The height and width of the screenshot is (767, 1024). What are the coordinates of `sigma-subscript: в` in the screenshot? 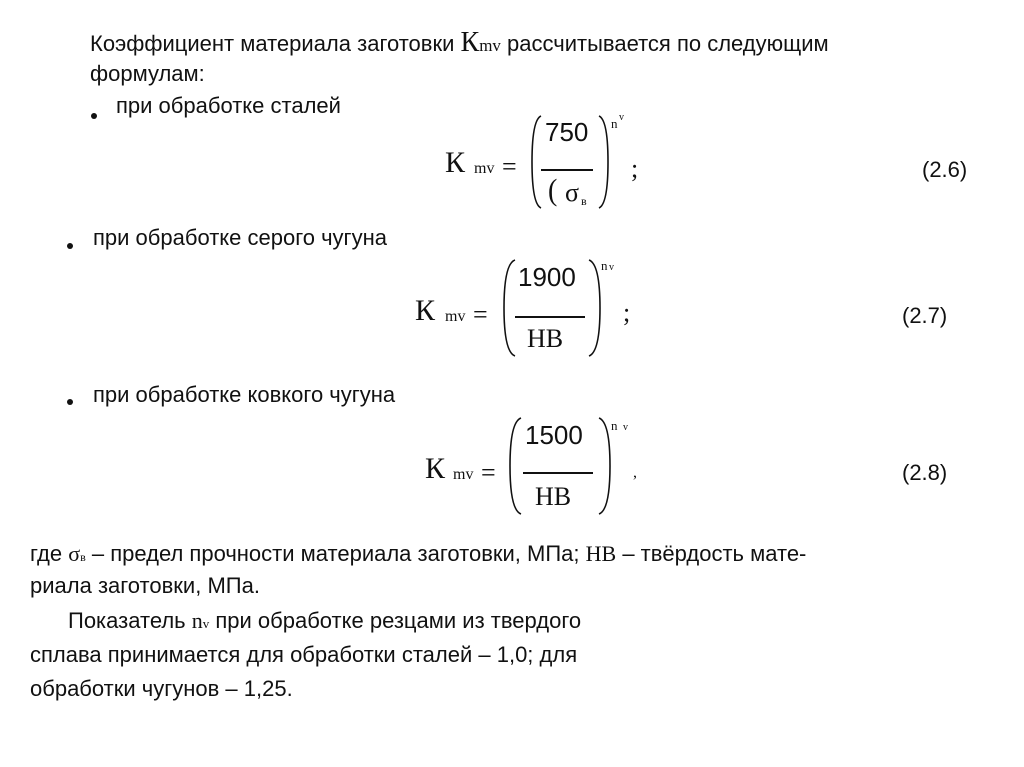 It's located at (83, 557).